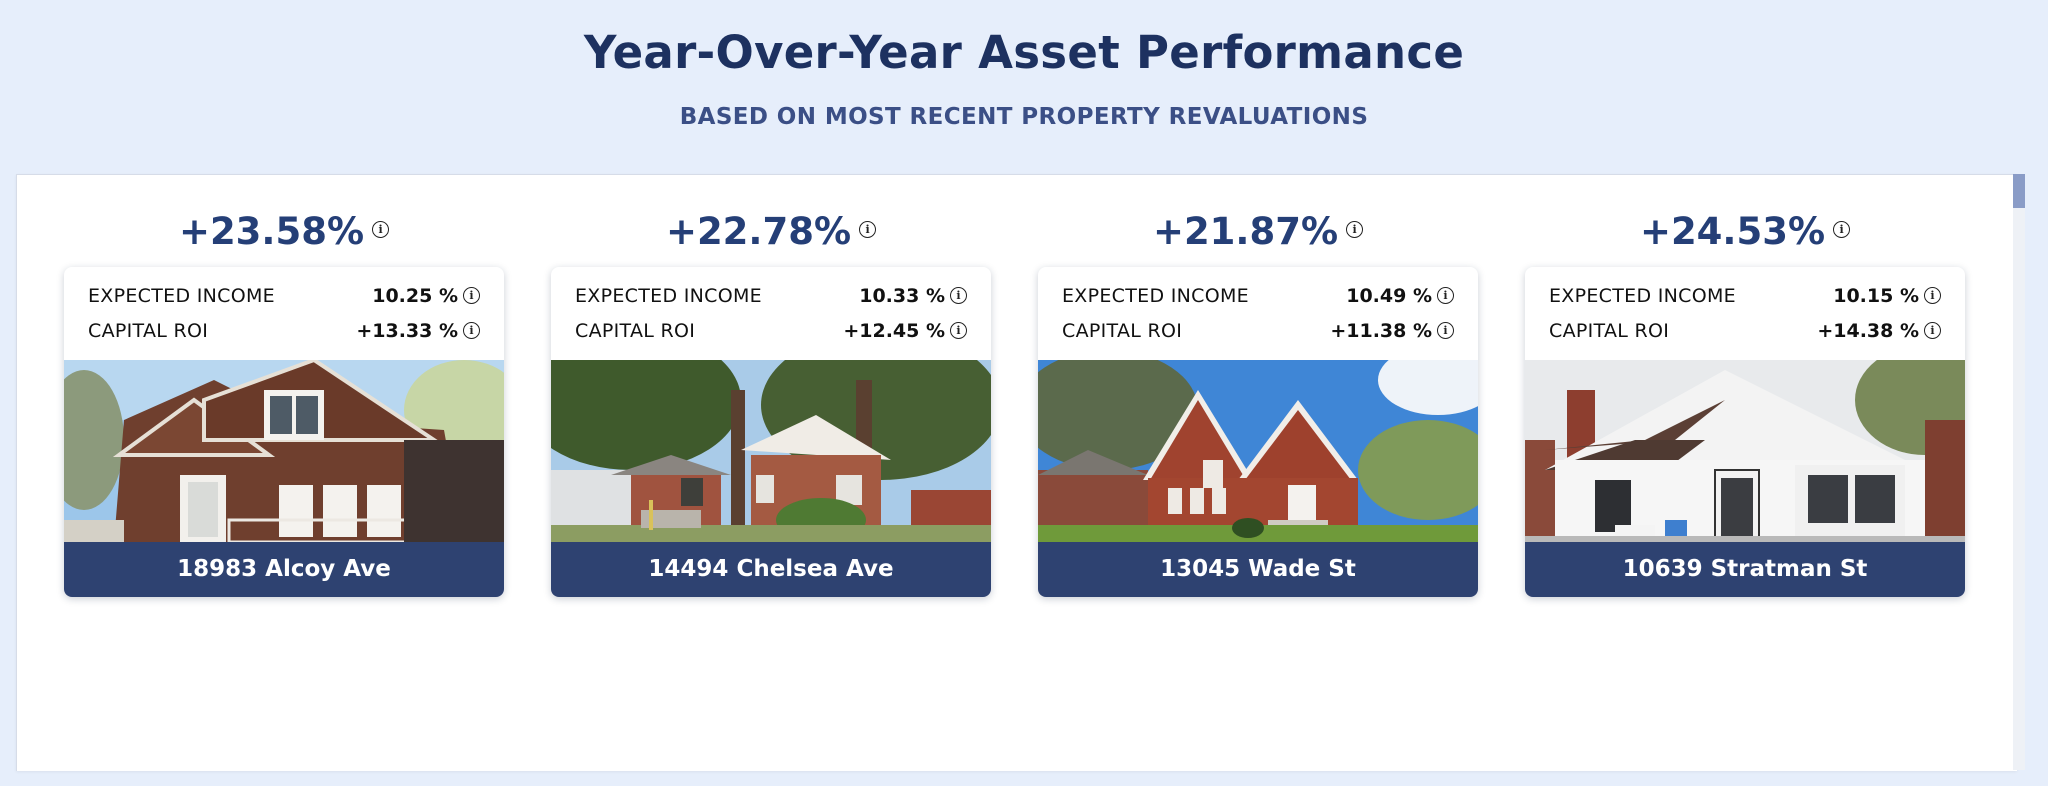 The width and height of the screenshot is (2048, 786). I want to click on yoy-growth: +24.53% i, so click(1745, 231).